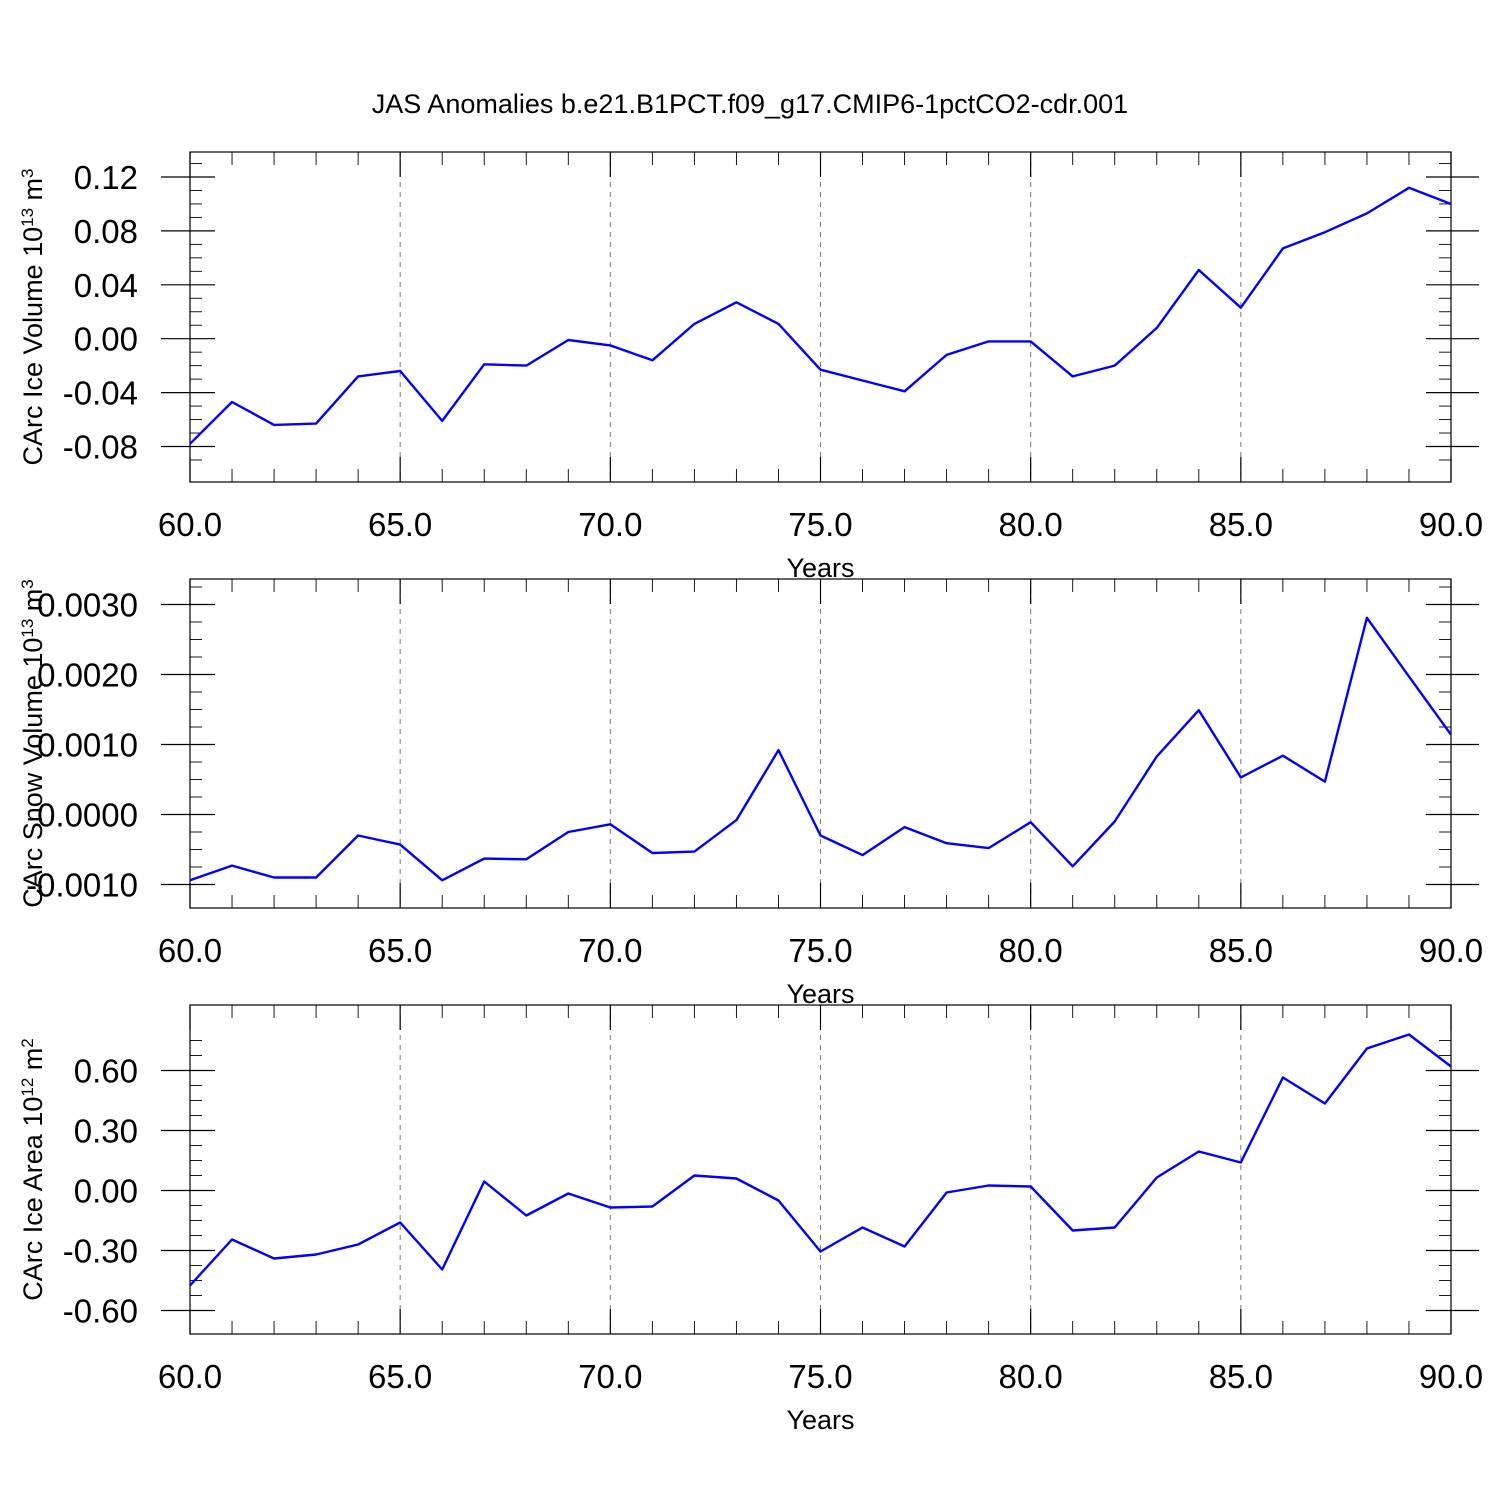 Image resolution: width=1500 pixels, height=1505 pixels. What do you see at coordinates (27, 1042) in the screenshot?
I see `y-axis-label-superscript: 2` at bounding box center [27, 1042].